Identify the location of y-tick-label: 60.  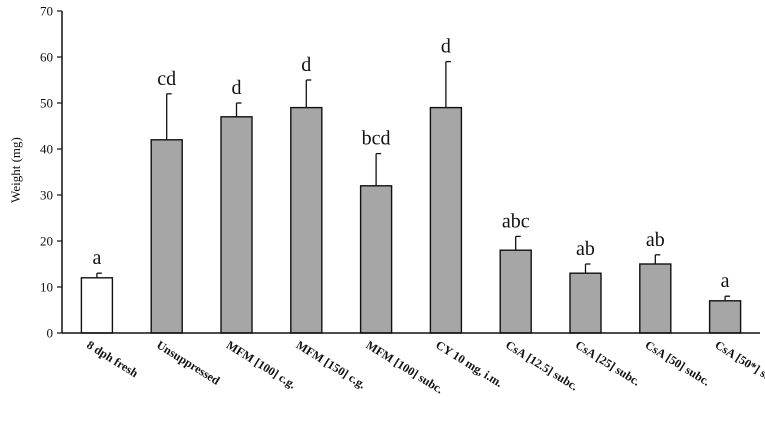
(46, 57).